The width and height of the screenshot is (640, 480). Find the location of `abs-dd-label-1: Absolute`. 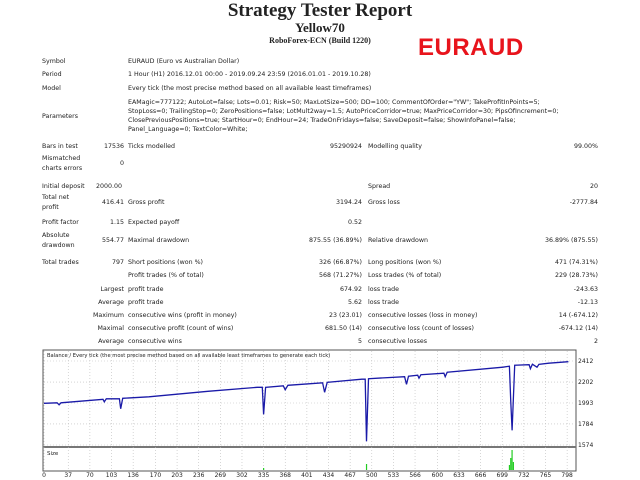

abs-dd-label-1: Absolute is located at coordinates (56, 235).